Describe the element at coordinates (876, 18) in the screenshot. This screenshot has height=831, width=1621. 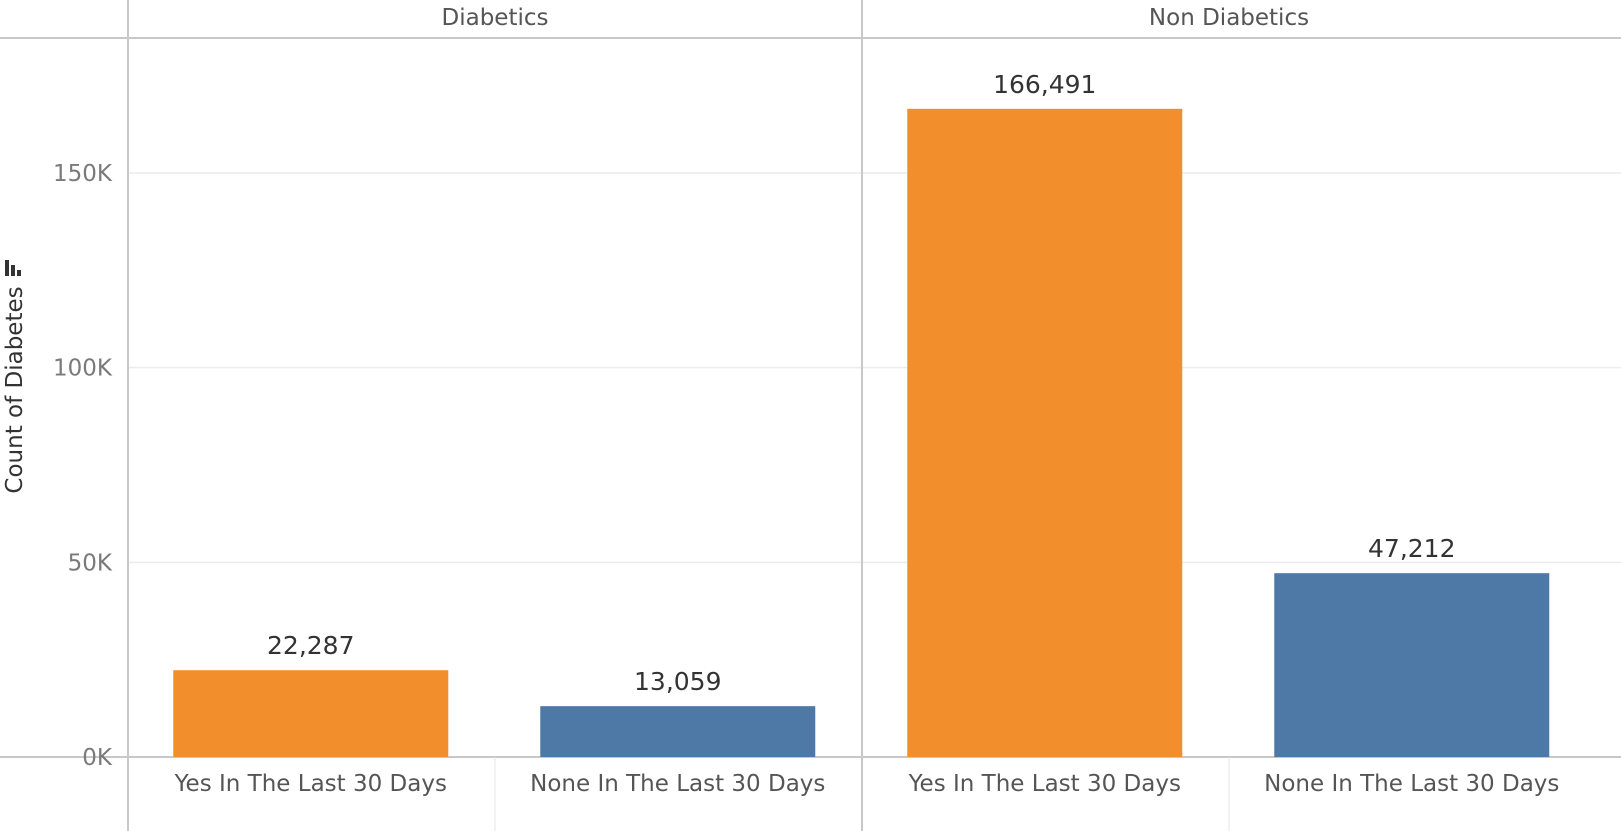
I see `panel-headers: Diabetics Non Diabetics` at that location.